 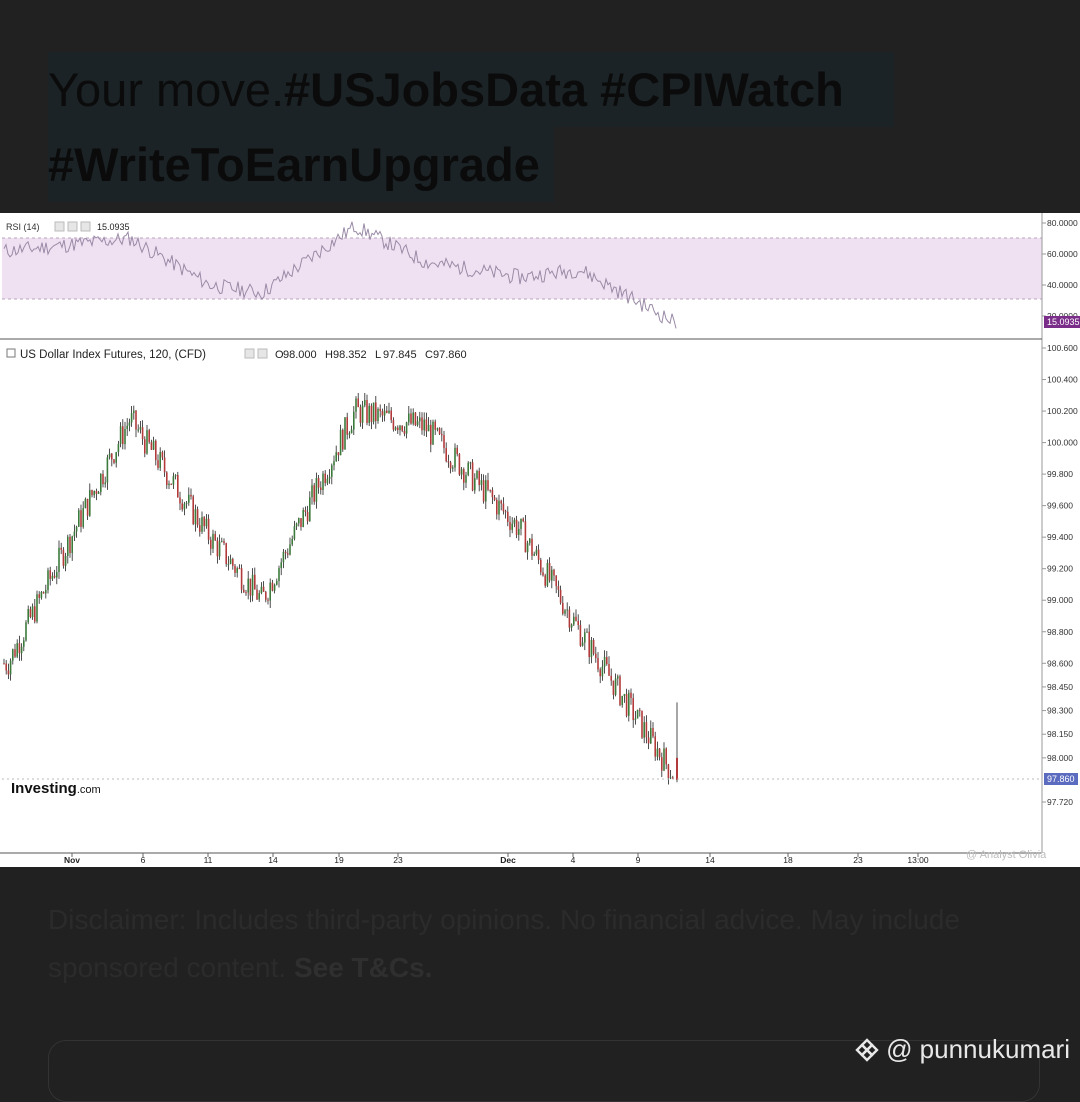 What do you see at coordinates (363, 967) in the screenshot?
I see `terms-link: See T&Cs.` at bounding box center [363, 967].